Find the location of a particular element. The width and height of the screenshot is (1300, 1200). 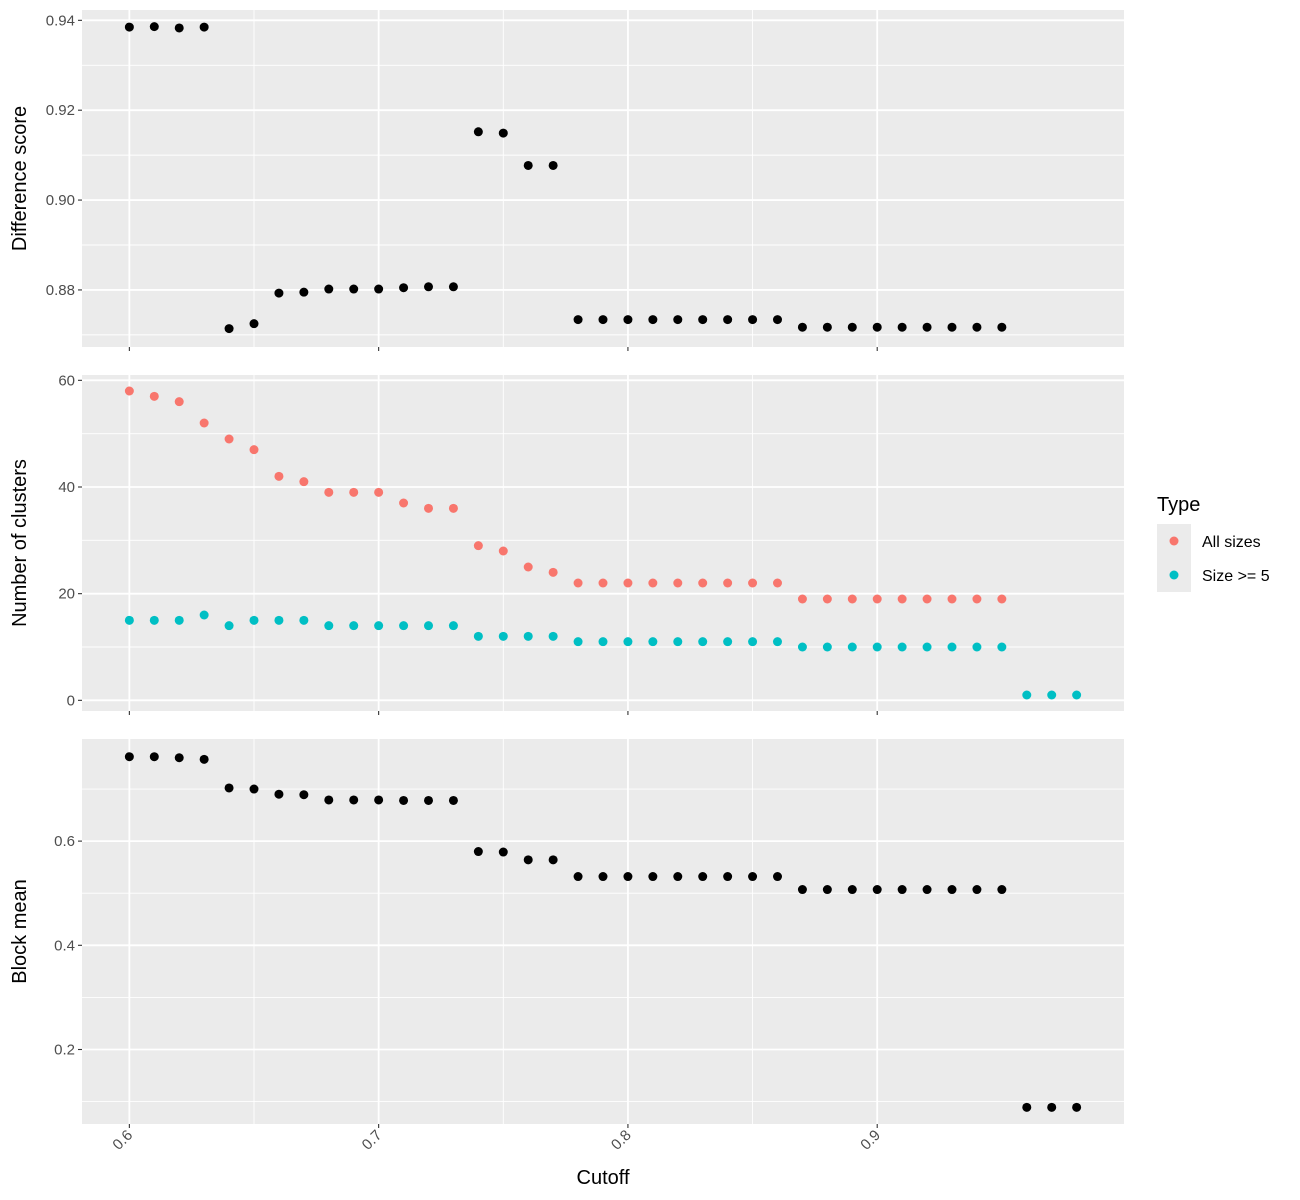

x-axis-title: Cutoff is located at coordinates (603, 1178).